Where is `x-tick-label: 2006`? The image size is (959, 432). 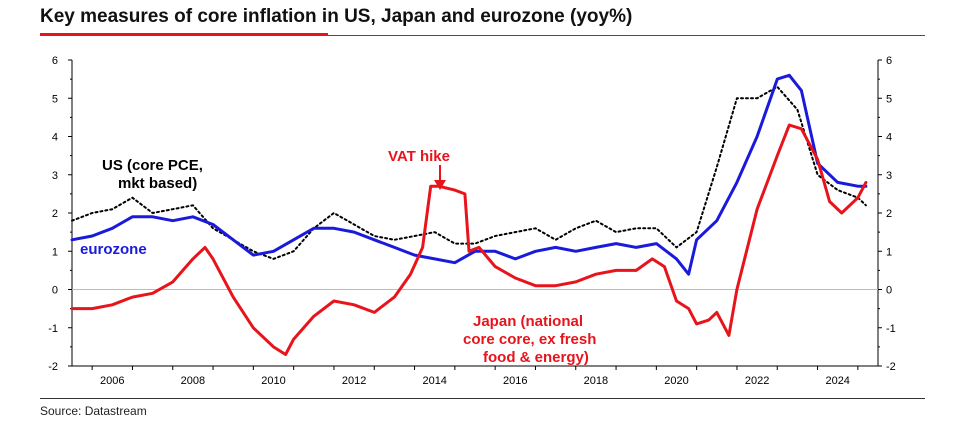
x-tick-label: 2006 is located at coordinates (112, 381).